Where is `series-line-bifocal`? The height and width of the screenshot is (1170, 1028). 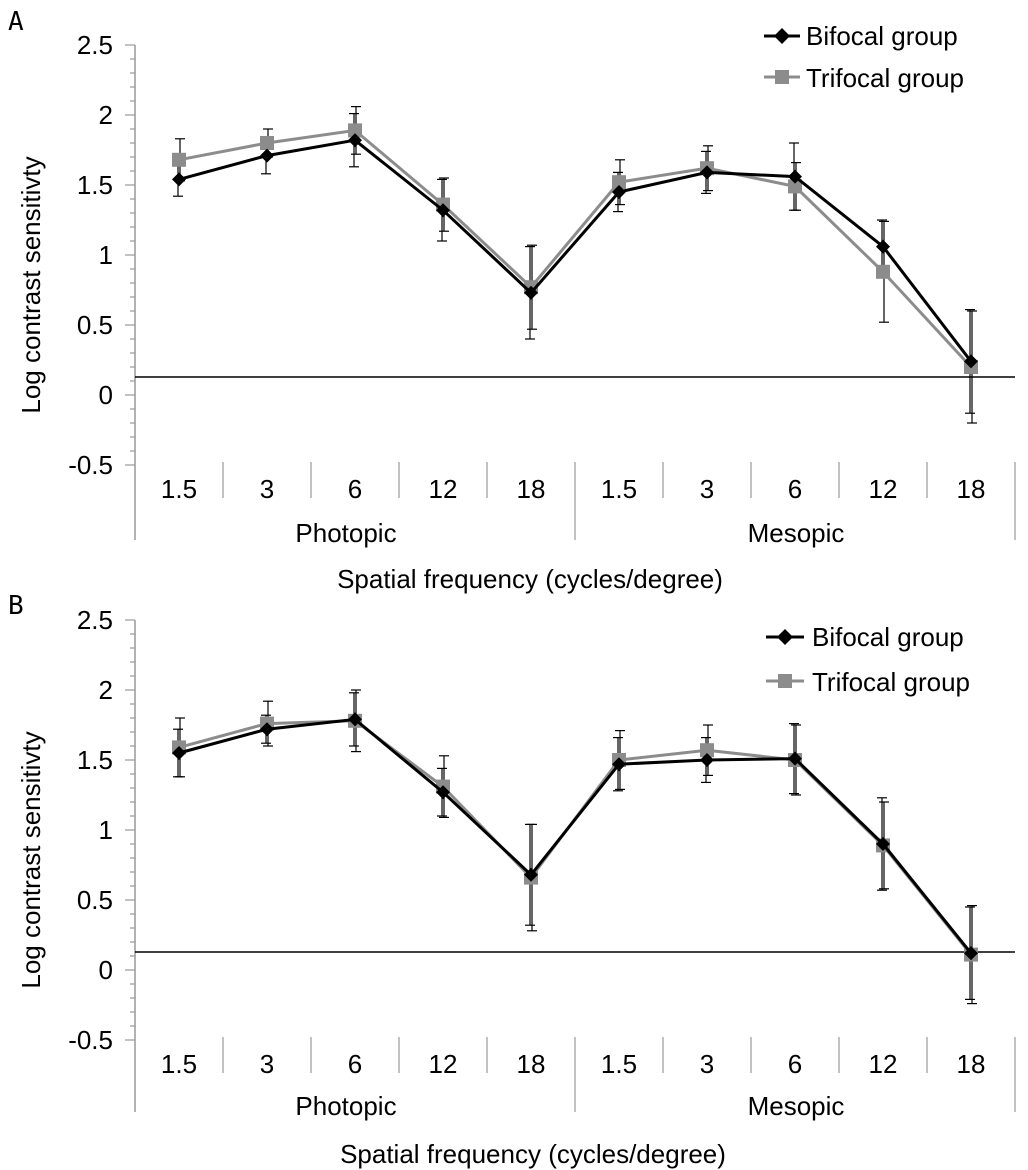 series-line-bifocal is located at coordinates (575, 250).